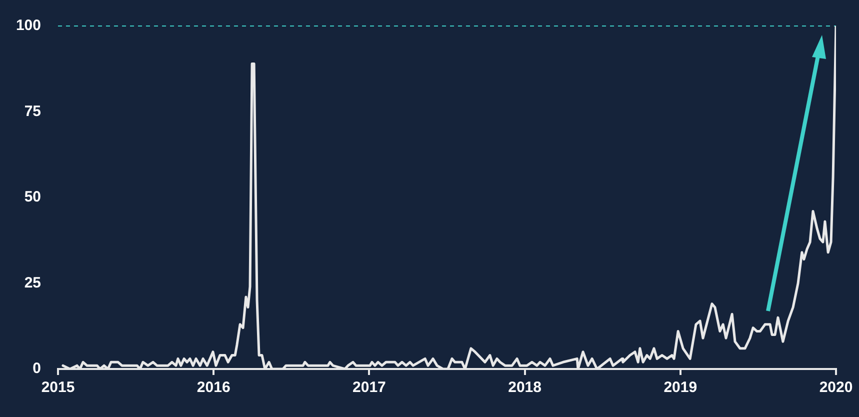 The image size is (859, 417). I want to click on x-tick-label: 2020, so click(836, 387).